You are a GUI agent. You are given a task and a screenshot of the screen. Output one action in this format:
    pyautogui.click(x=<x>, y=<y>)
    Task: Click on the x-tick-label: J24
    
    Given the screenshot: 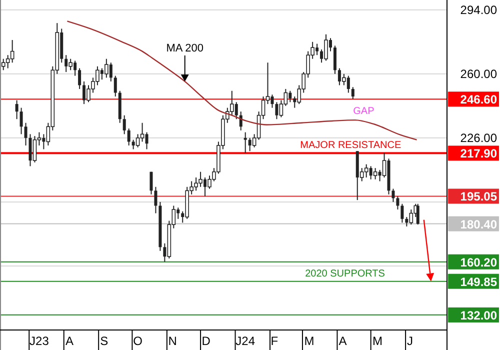 What is the action you would take?
    pyautogui.click(x=246, y=341)
    